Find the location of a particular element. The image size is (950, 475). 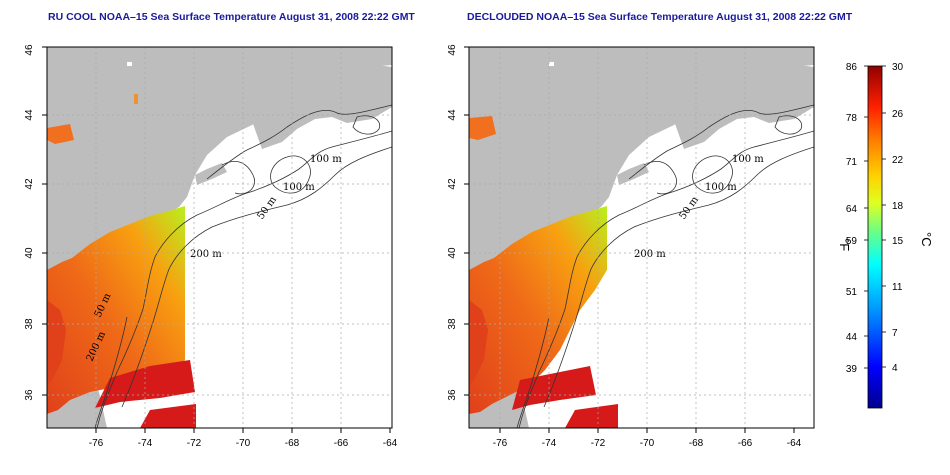

celsius-tick: 18 is located at coordinates (898, 206).